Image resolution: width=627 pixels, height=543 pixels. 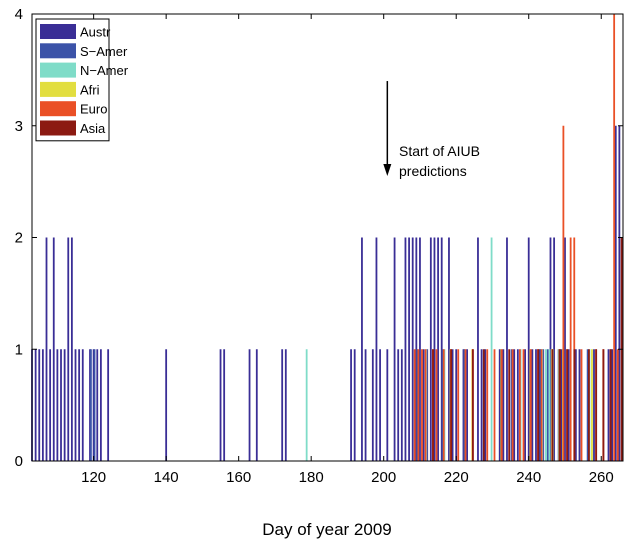 What do you see at coordinates (528, 477) in the screenshot?
I see `x-tick-label: 240` at bounding box center [528, 477].